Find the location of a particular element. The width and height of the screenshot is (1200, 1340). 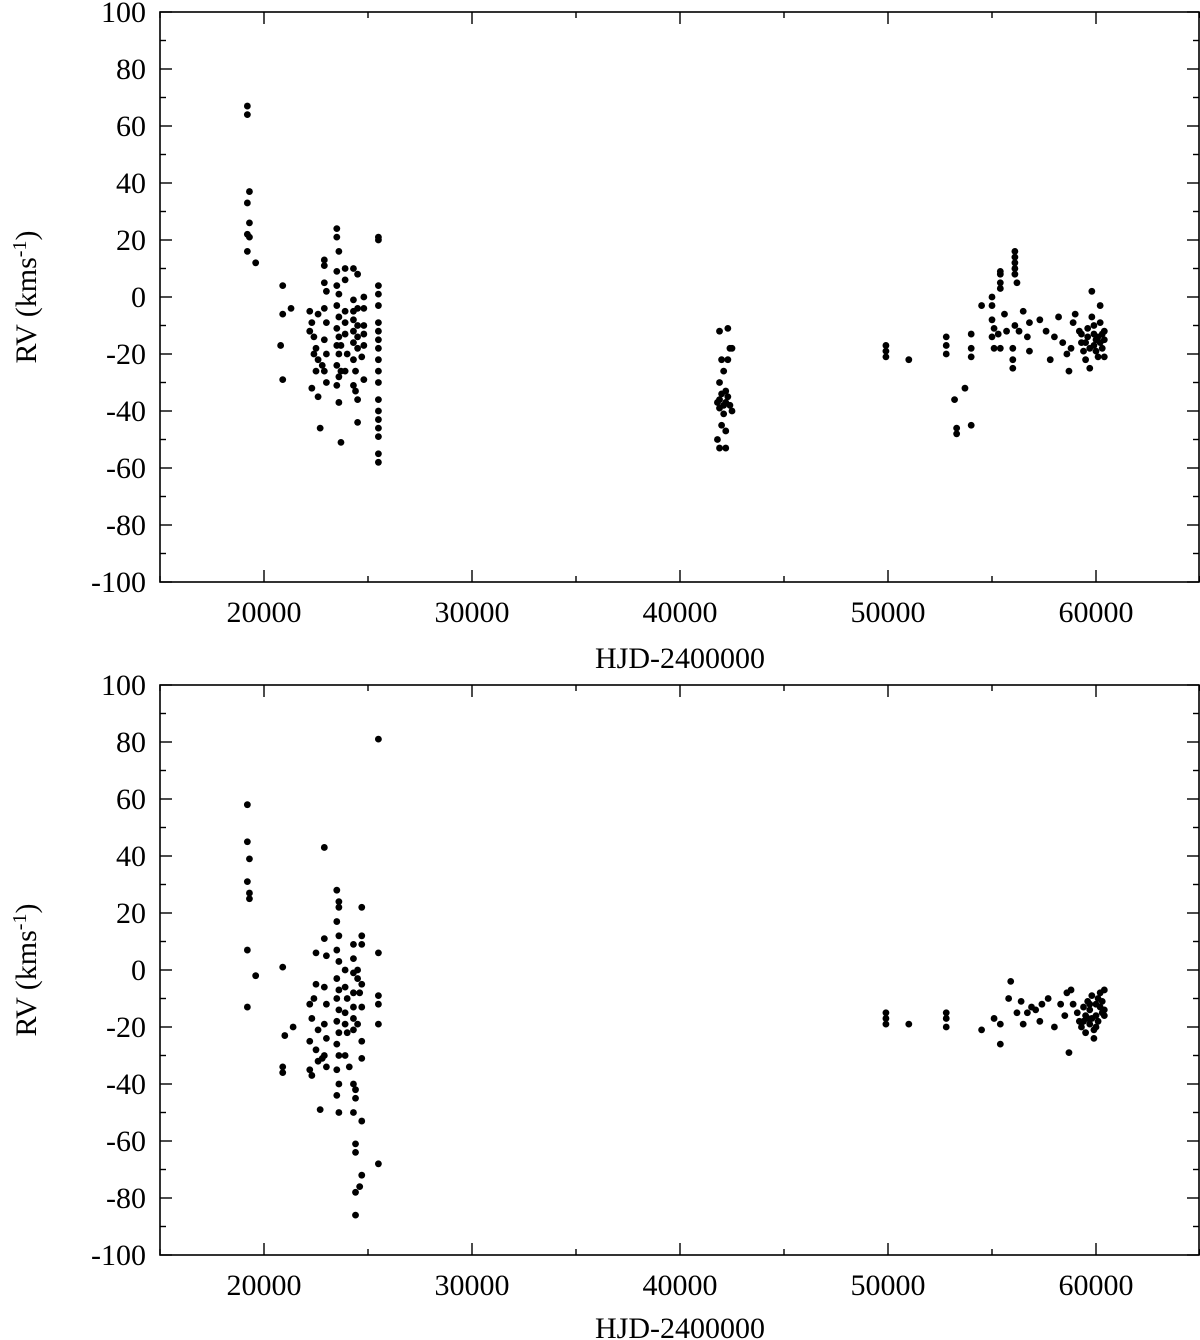

y-tick-label: 0 is located at coordinates (138, 297).